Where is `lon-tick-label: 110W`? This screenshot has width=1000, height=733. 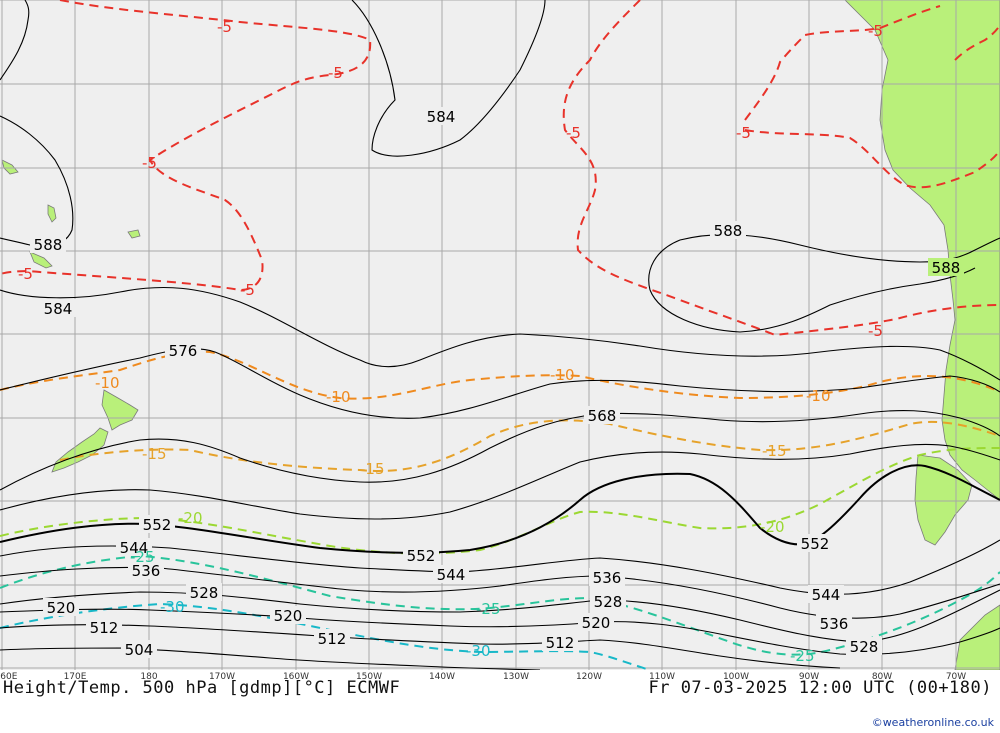 lon-tick-label: 110W is located at coordinates (662, 677).